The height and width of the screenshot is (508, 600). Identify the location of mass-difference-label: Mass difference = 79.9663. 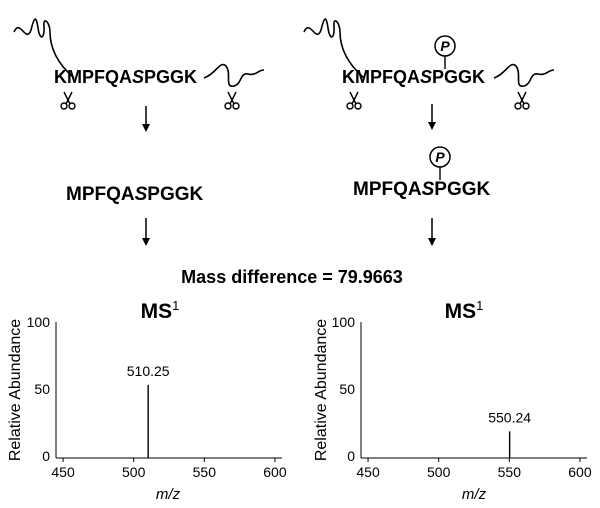
(292, 277).